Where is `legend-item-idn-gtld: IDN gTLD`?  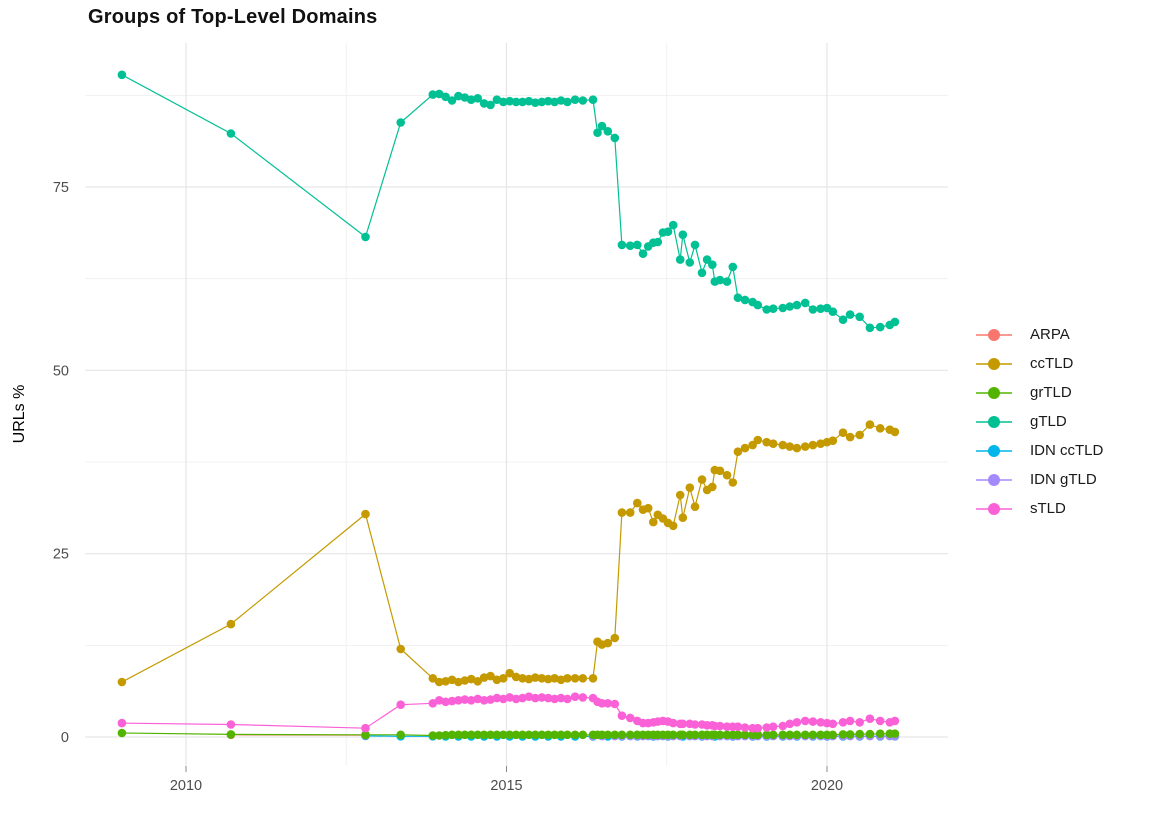
legend-item-idn-gtld: IDN gTLD is located at coordinates (1066, 479).